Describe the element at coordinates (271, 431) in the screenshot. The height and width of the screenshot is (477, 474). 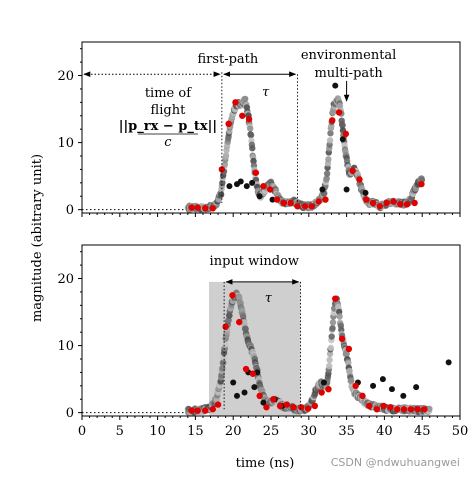
I see `x-tick-label: 25` at that location.